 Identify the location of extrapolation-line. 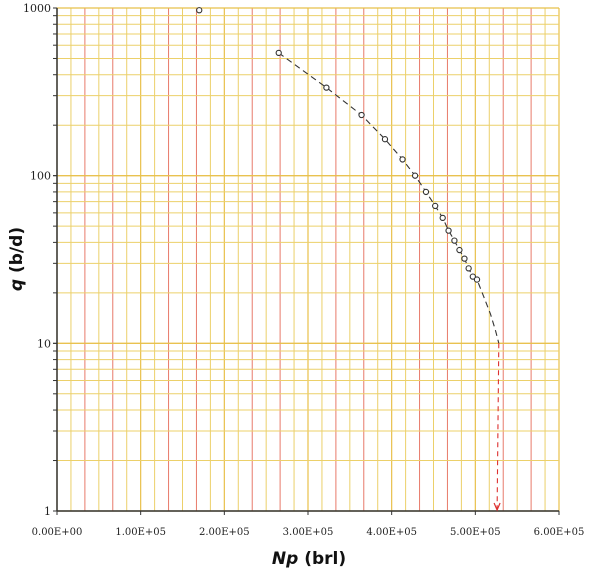
(498, 427).